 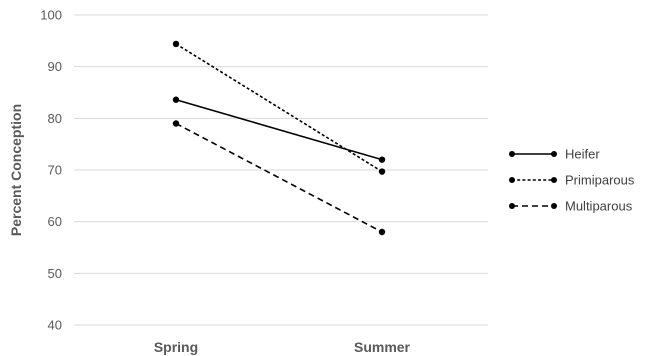 What do you see at coordinates (55, 325) in the screenshot?
I see `y-tick-label: 40` at bounding box center [55, 325].